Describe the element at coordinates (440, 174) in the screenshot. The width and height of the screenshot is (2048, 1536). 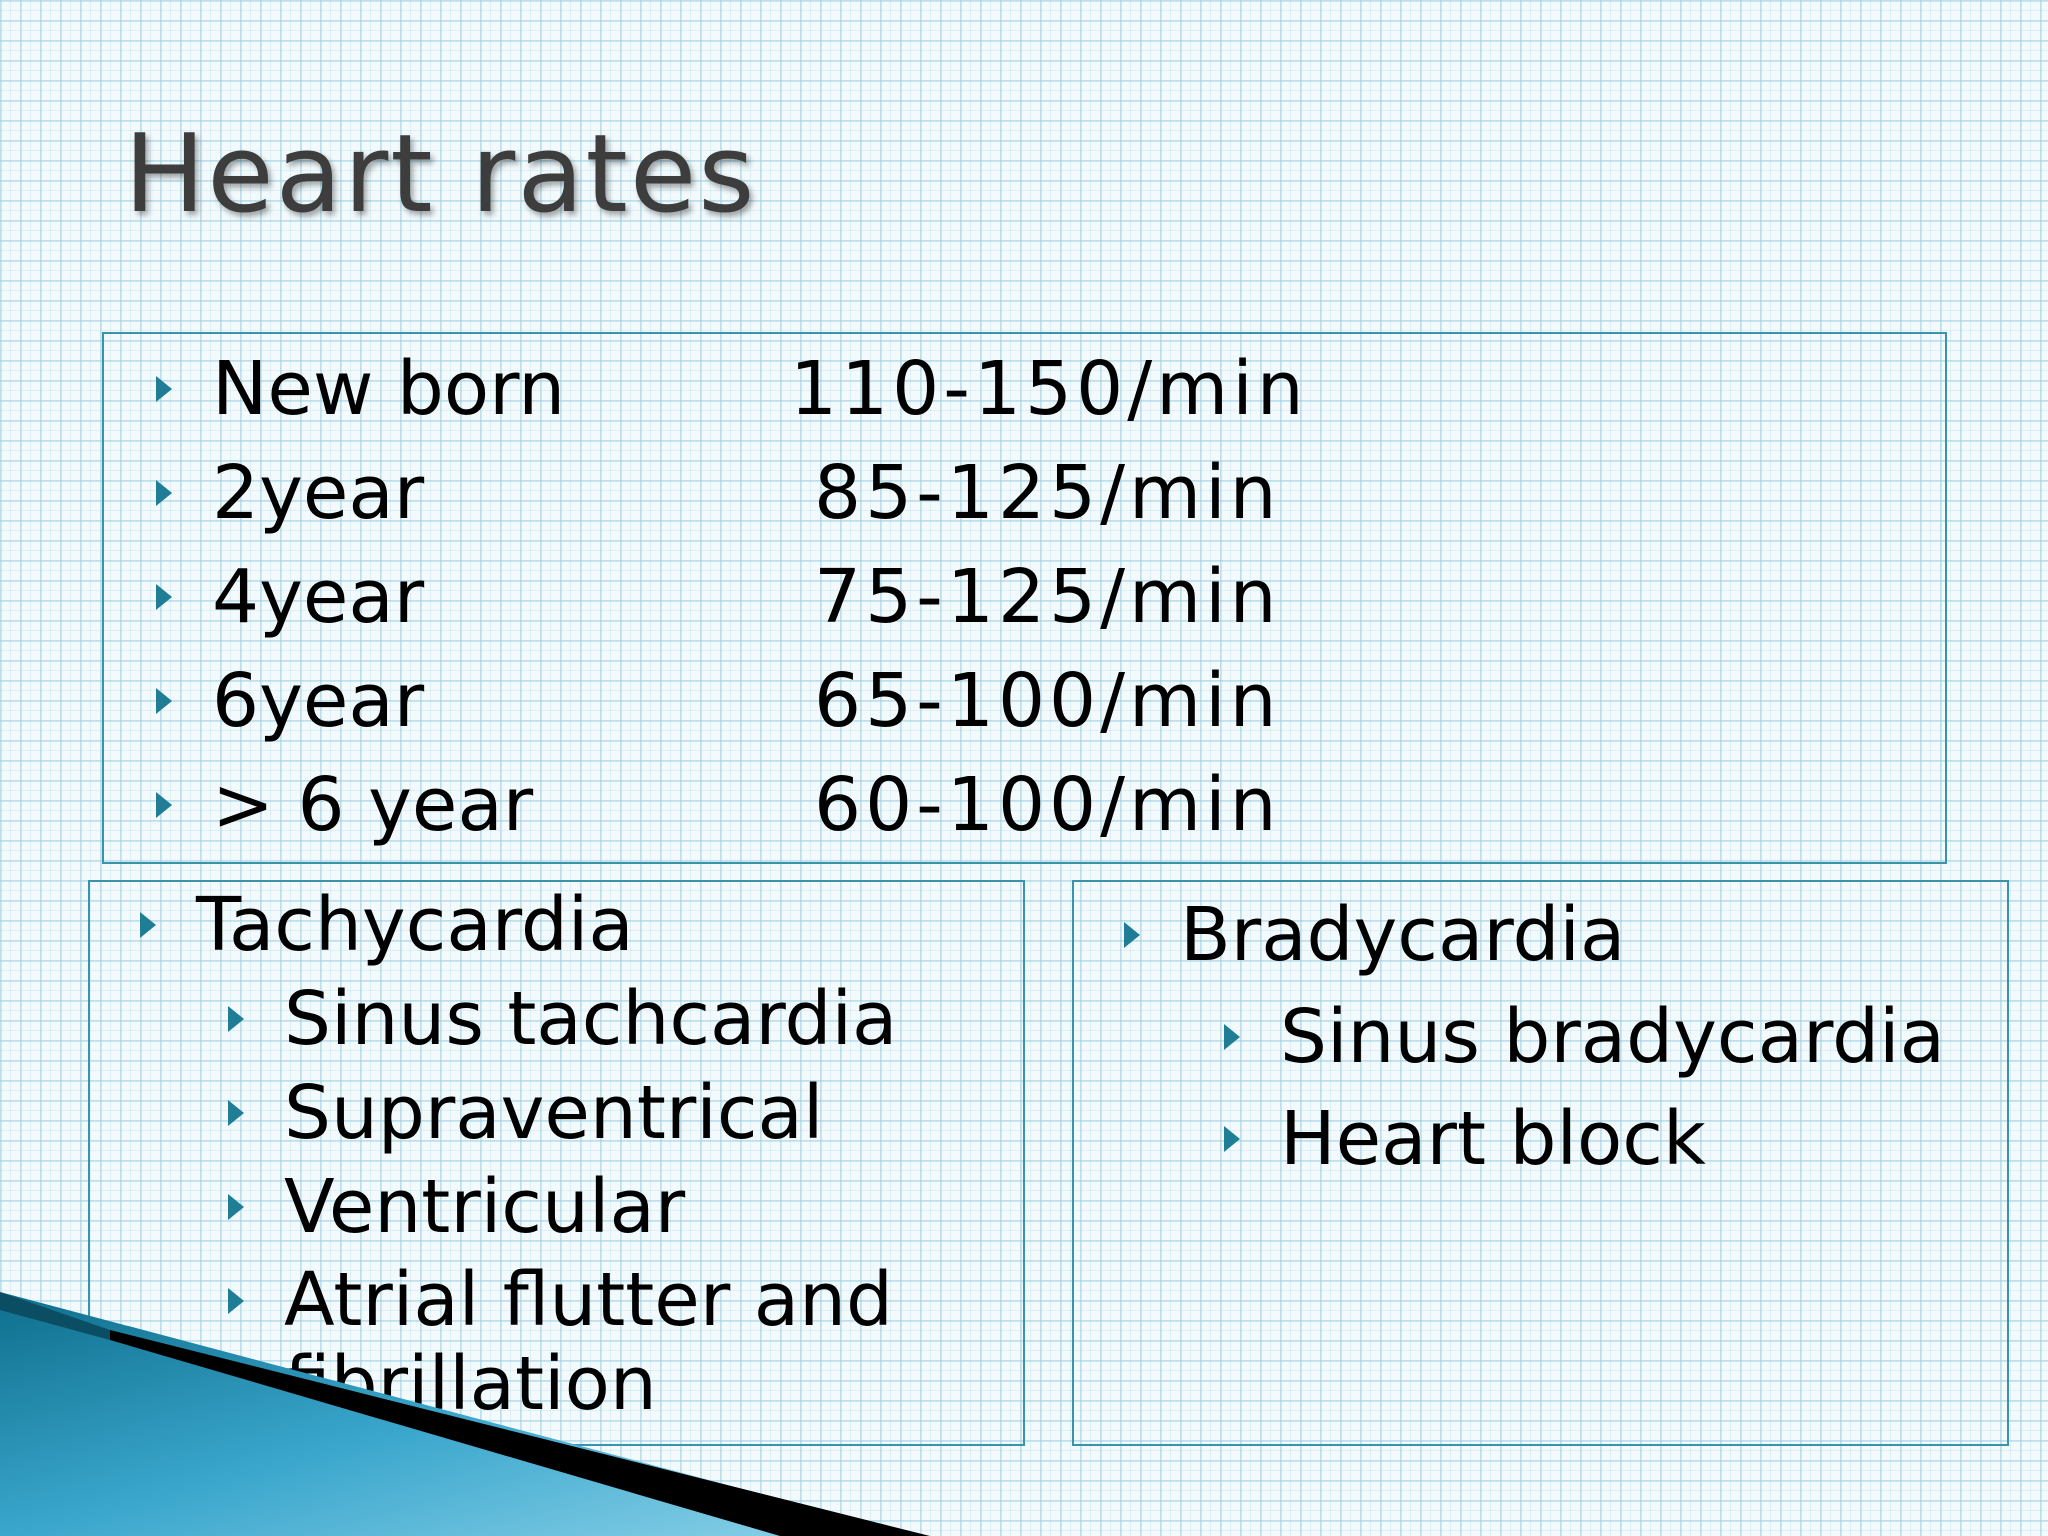
I see `page-title: Heart rates` at that location.